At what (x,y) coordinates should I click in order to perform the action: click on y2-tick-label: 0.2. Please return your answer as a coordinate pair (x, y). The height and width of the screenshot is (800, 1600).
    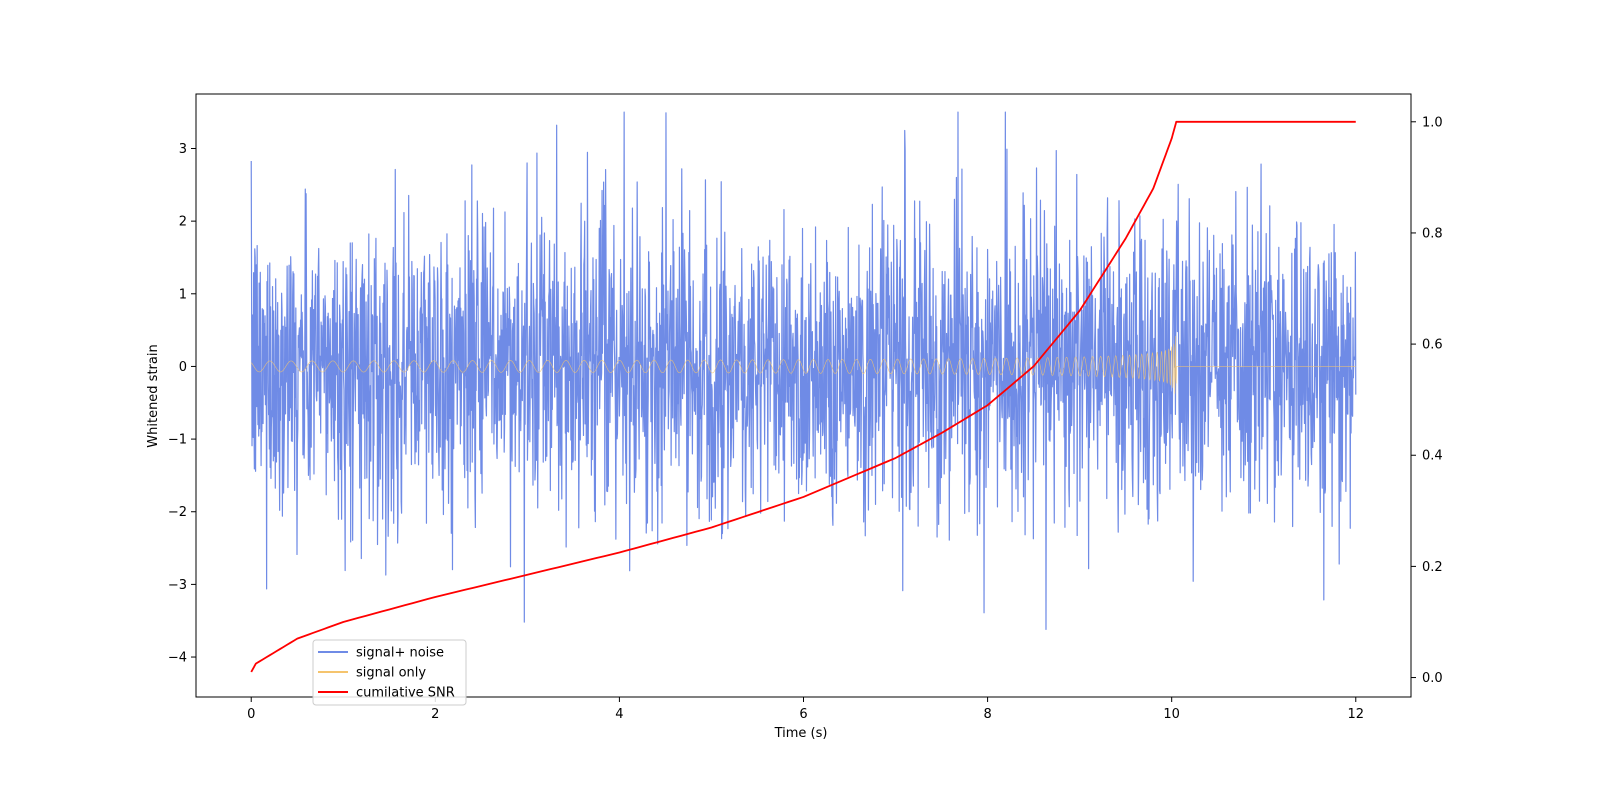
    Looking at the image, I should click on (1432, 567).